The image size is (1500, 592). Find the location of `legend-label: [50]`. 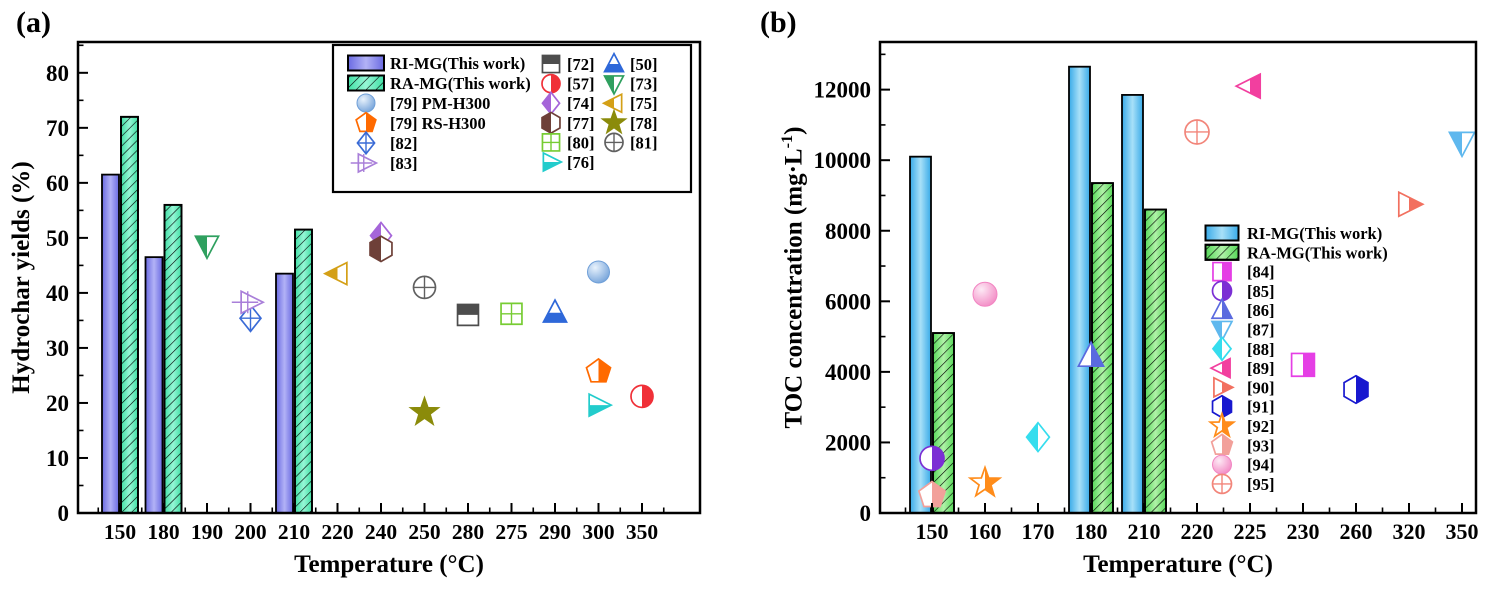

legend-label: [50] is located at coordinates (644, 64).